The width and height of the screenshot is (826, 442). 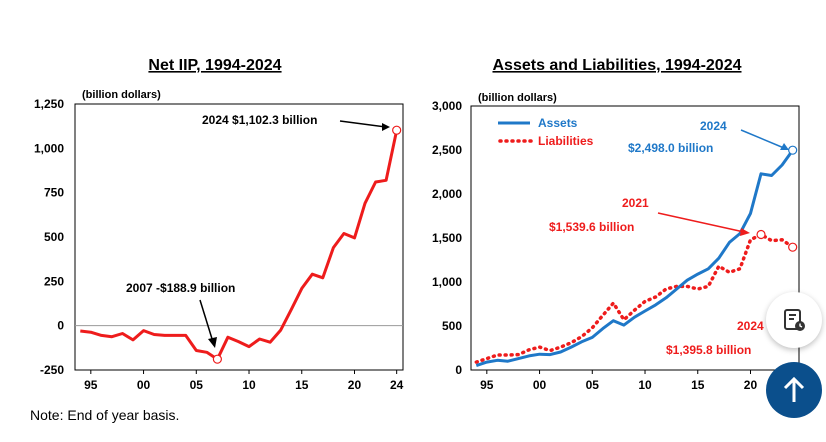 I want to click on assets-liabilities-x-axis: 95 00 05 10 15 20, so click(x=618, y=381).